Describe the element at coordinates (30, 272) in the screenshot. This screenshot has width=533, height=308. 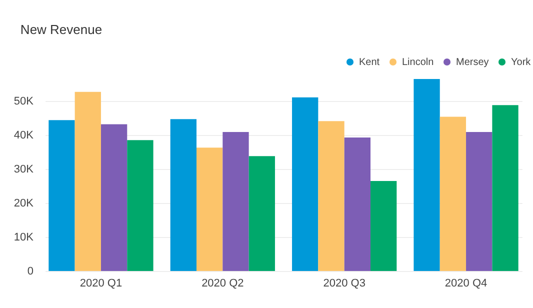
I see `y-tick-label: 0` at that location.